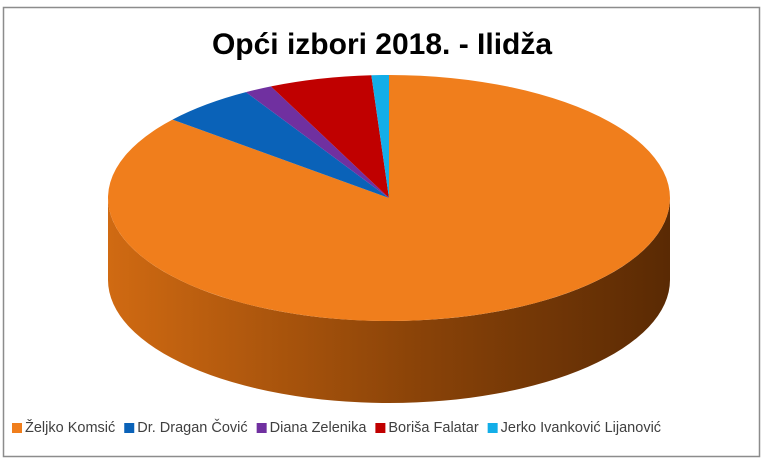 The width and height of the screenshot is (765, 462). What do you see at coordinates (319, 428) in the screenshot?
I see `legend-label: Diana Zelenika` at bounding box center [319, 428].